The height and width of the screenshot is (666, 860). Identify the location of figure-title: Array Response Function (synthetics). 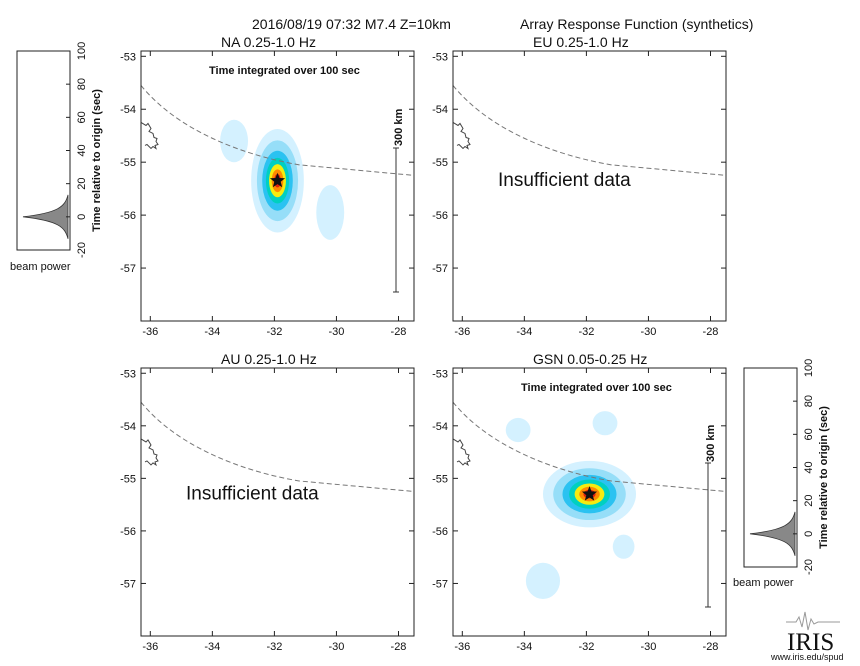
(636, 24).